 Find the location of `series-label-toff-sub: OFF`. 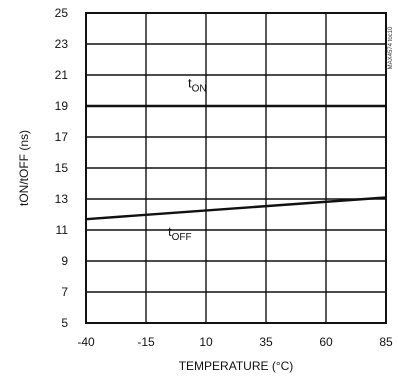

series-label-toff-sub: OFF is located at coordinates (182, 237).